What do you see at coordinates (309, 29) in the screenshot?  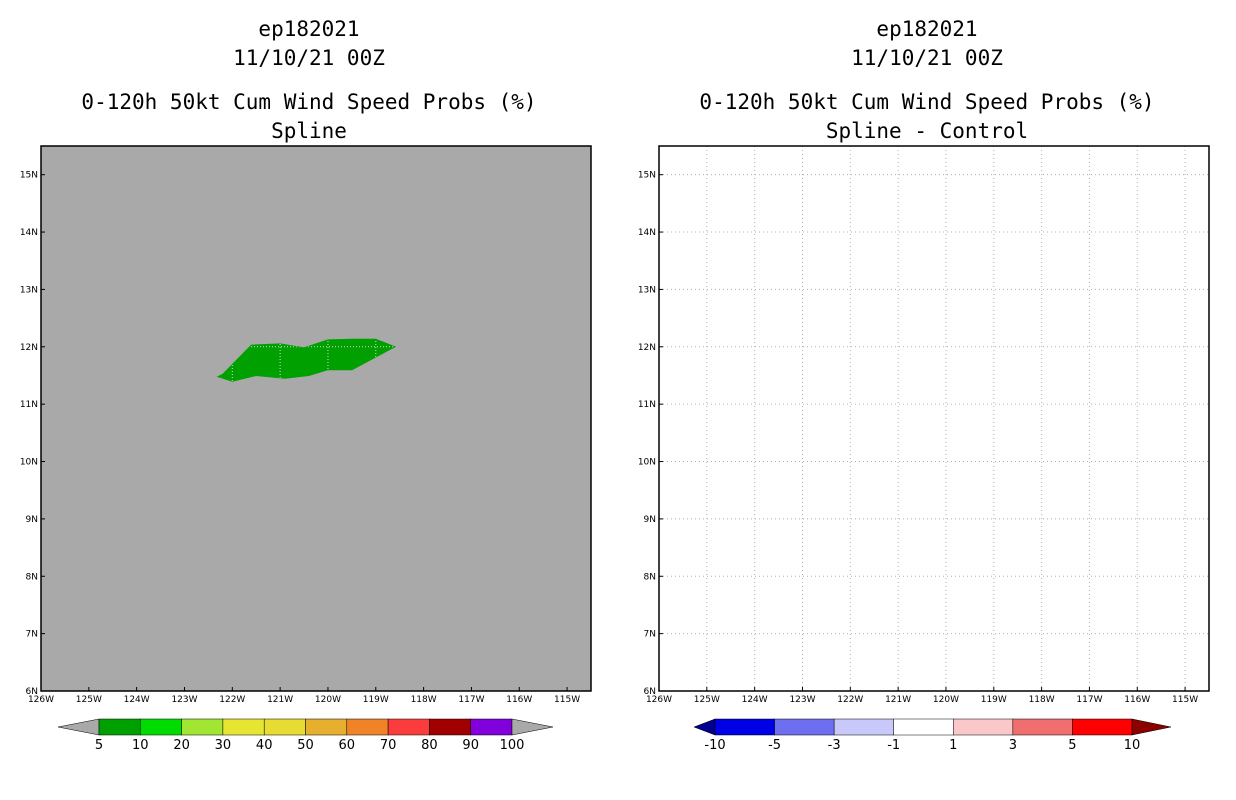 I see `left-title-storm: ep182021` at bounding box center [309, 29].